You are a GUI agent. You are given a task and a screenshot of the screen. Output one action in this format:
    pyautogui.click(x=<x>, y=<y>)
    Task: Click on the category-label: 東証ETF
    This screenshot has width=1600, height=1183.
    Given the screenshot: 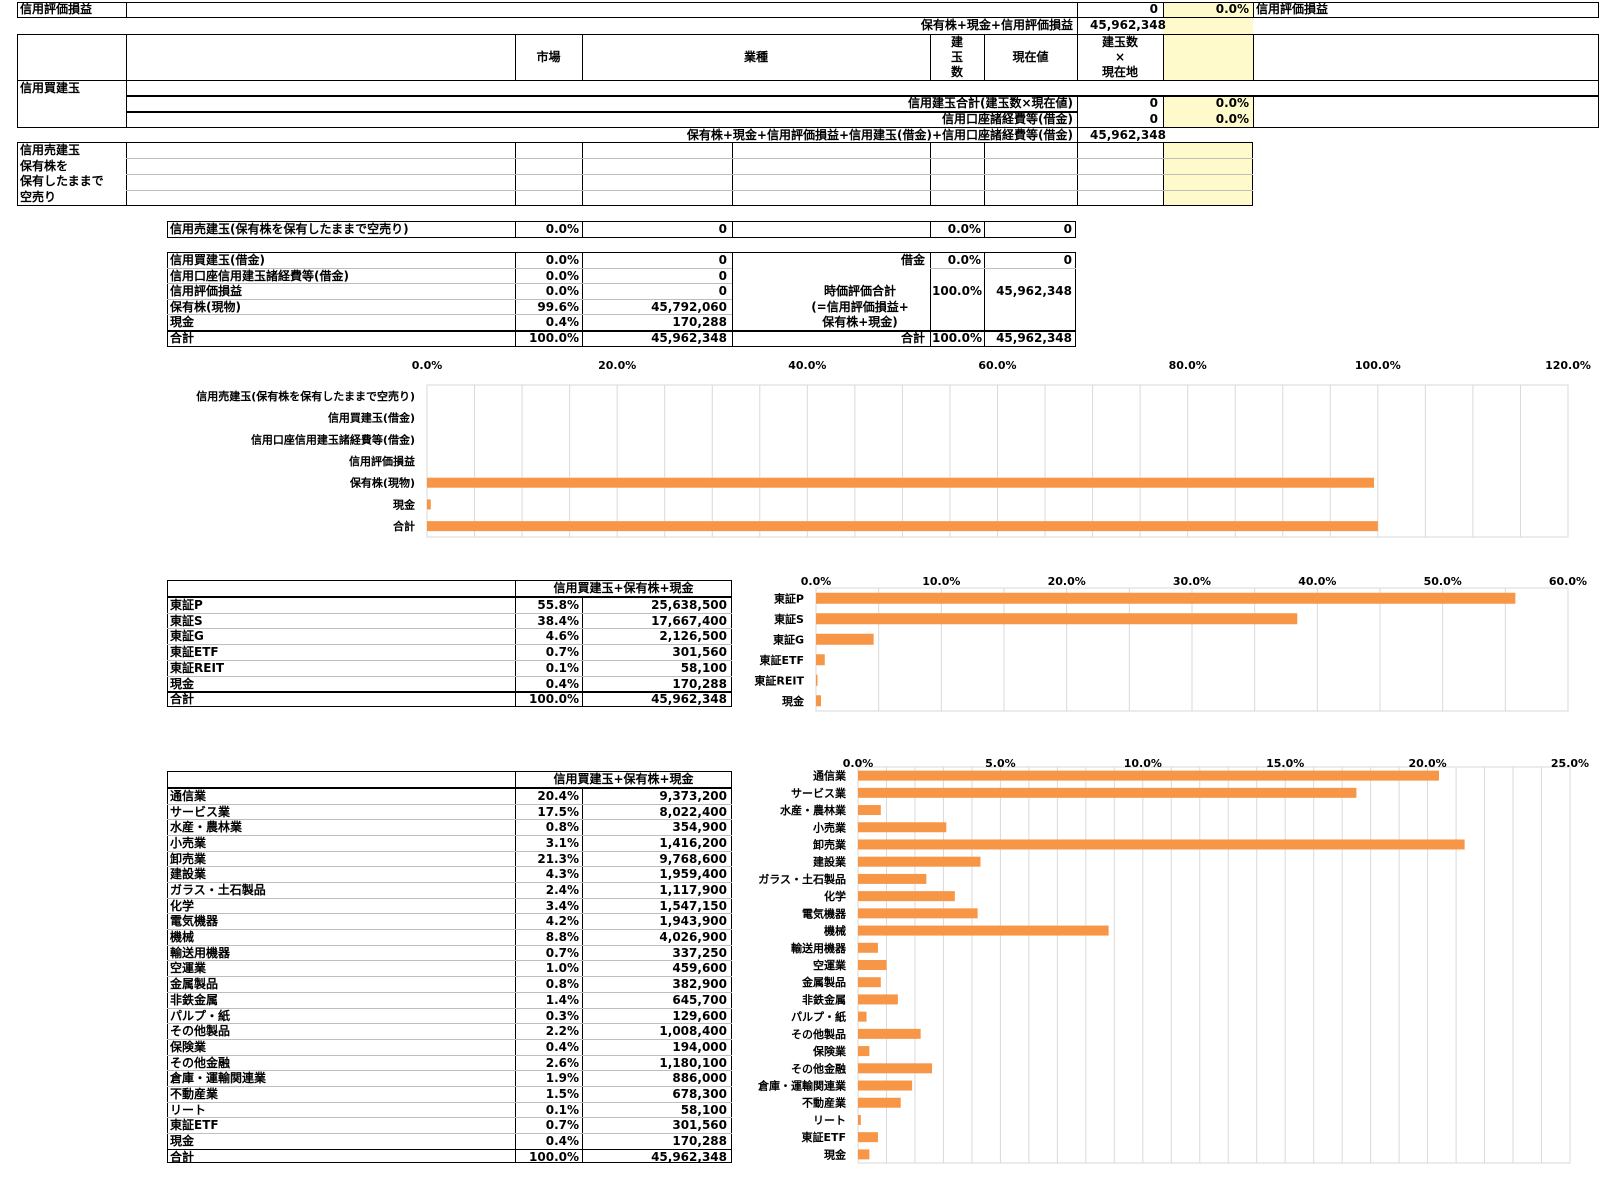 What is the action you would take?
    pyautogui.click(x=823, y=1137)
    